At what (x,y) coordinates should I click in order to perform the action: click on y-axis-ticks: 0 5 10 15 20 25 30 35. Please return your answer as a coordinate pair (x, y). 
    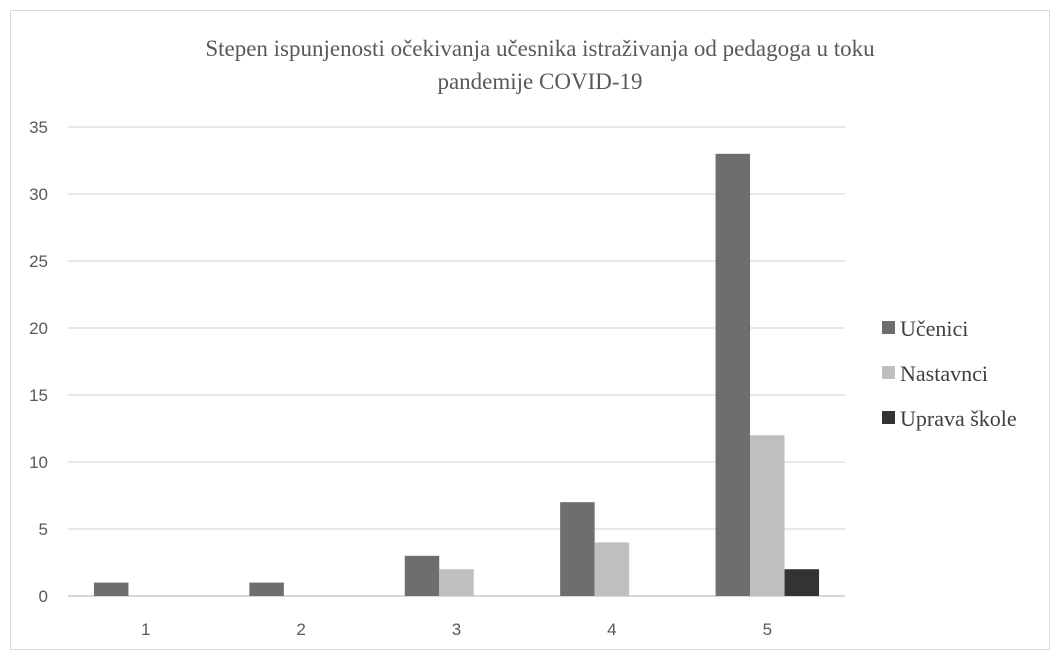
    Looking at the image, I should click on (38, 362).